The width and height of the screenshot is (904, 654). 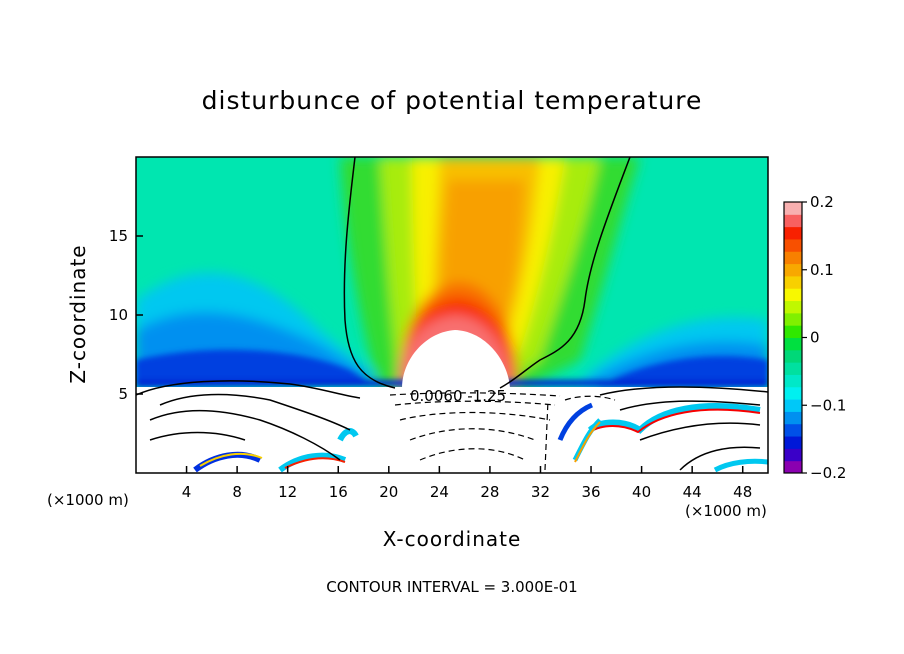 I want to click on colorbar-tick-label: −0.1, so click(x=828, y=405).